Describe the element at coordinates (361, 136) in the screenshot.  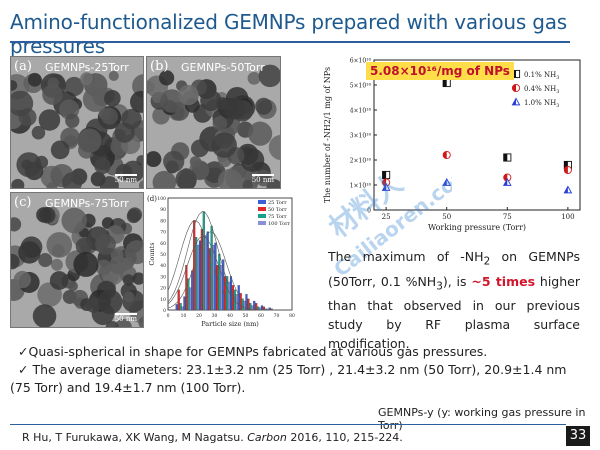
I see `y-tick-label: 3×10¹⁶` at that location.